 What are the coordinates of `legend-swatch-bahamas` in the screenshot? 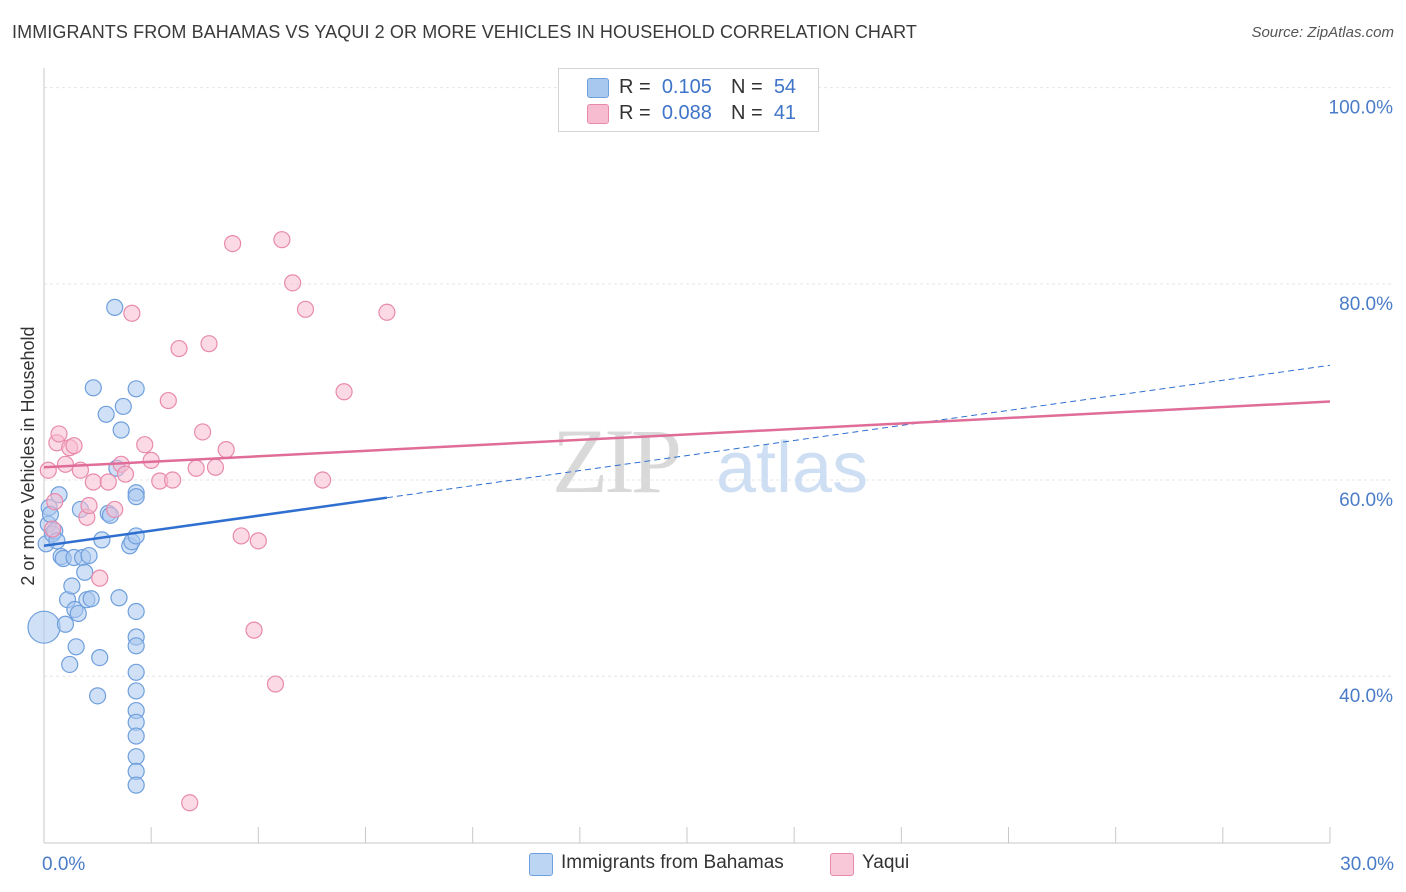 It's located at (598, 88).